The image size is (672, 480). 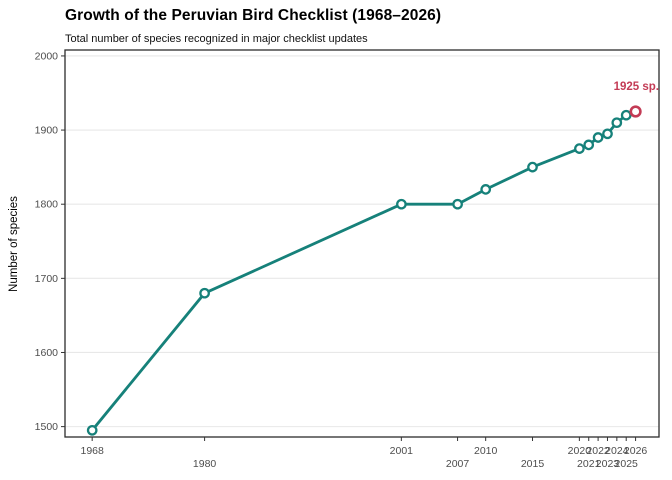 What do you see at coordinates (533, 464) in the screenshot?
I see `x-tick-label: 2015` at bounding box center [533, 464].